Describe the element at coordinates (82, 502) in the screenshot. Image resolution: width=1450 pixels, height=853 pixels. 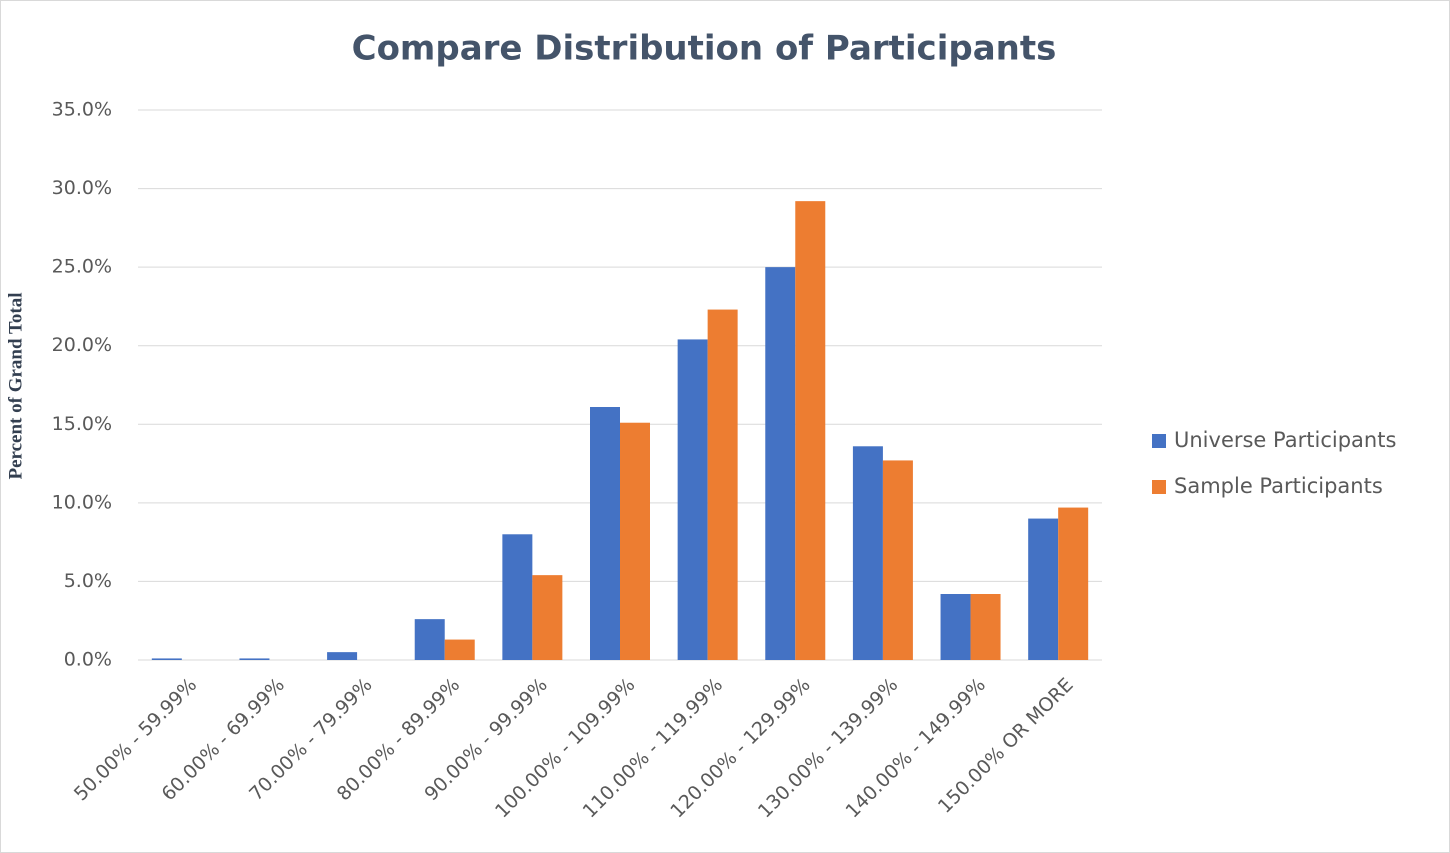
I see `y-tick-label: 10.0%` at that location.